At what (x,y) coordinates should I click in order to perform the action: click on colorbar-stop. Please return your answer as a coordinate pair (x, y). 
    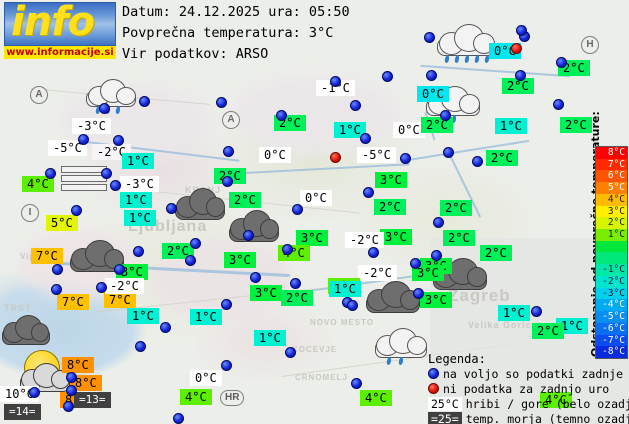
    Looking at the image, I should click on (611, 246).